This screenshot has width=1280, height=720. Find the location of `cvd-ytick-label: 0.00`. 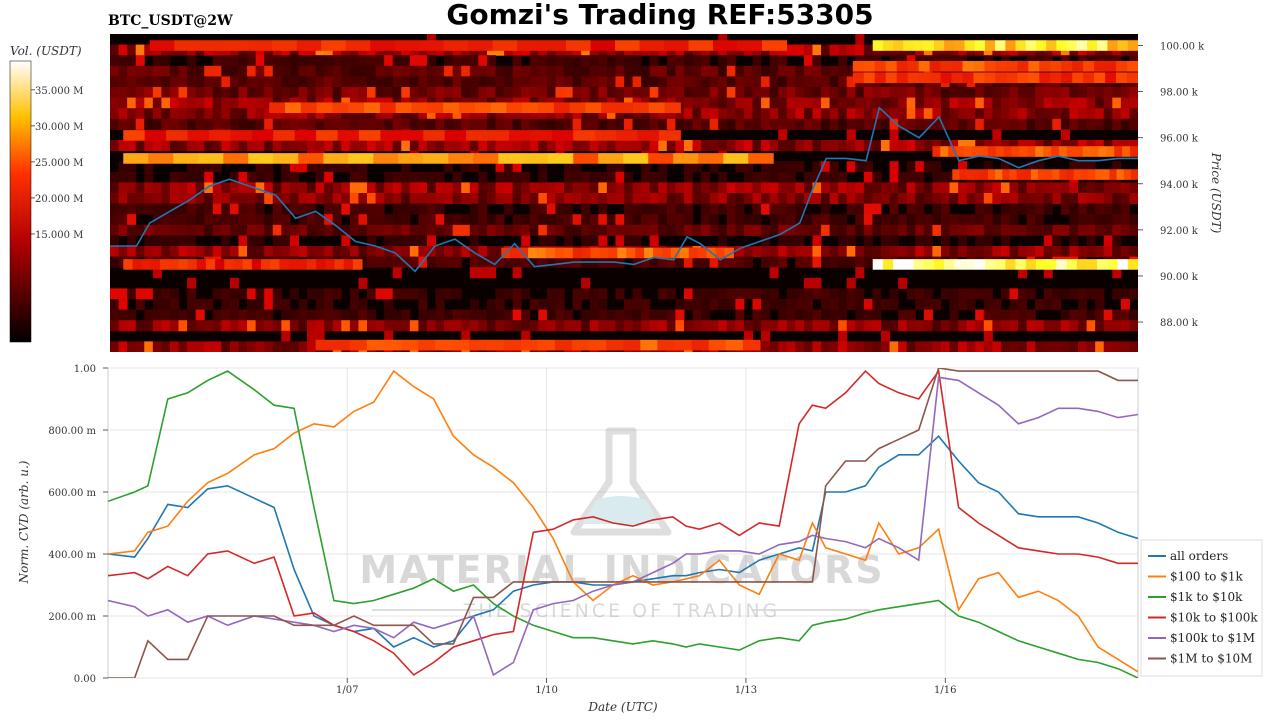

cvd-ytick-label: 0.00 is located at coordinates (85, 679).